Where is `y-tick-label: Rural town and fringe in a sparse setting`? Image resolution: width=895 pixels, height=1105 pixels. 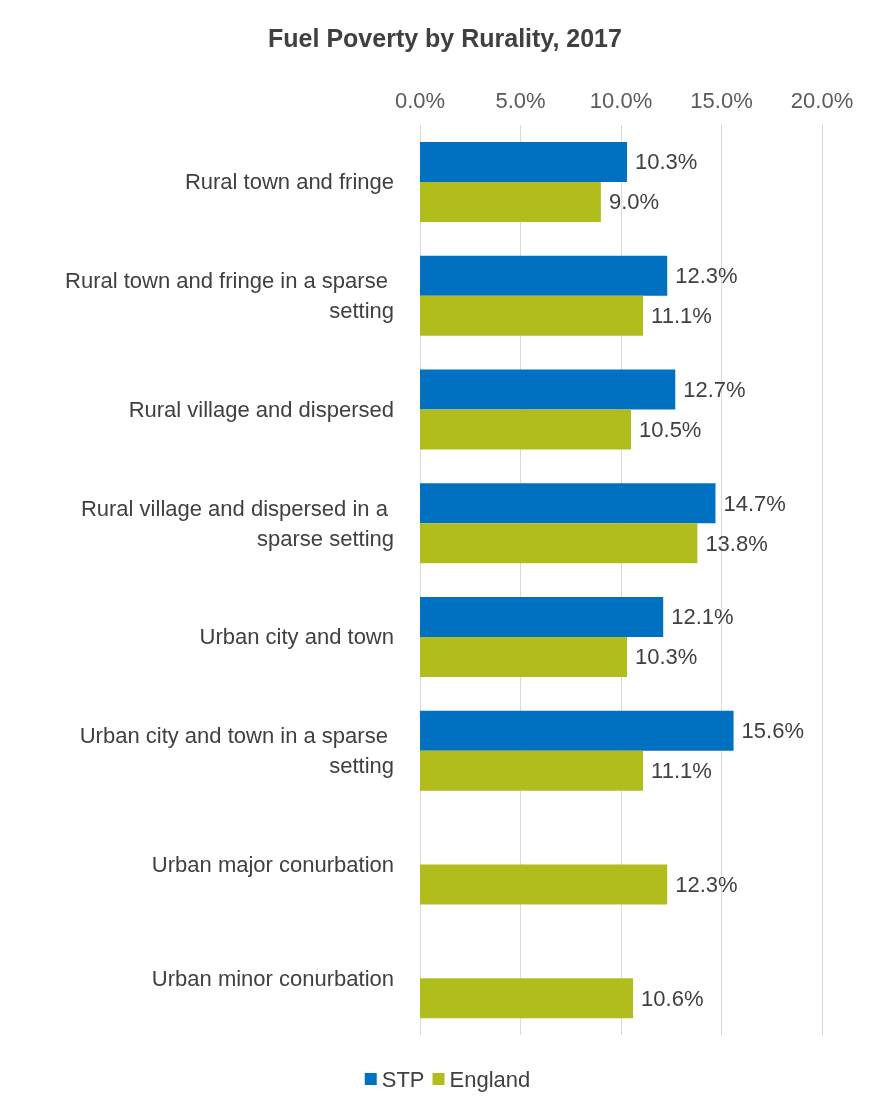 y-tick-label: Rural town and fringe in a sparse setting is located at coordinates (229, 296).